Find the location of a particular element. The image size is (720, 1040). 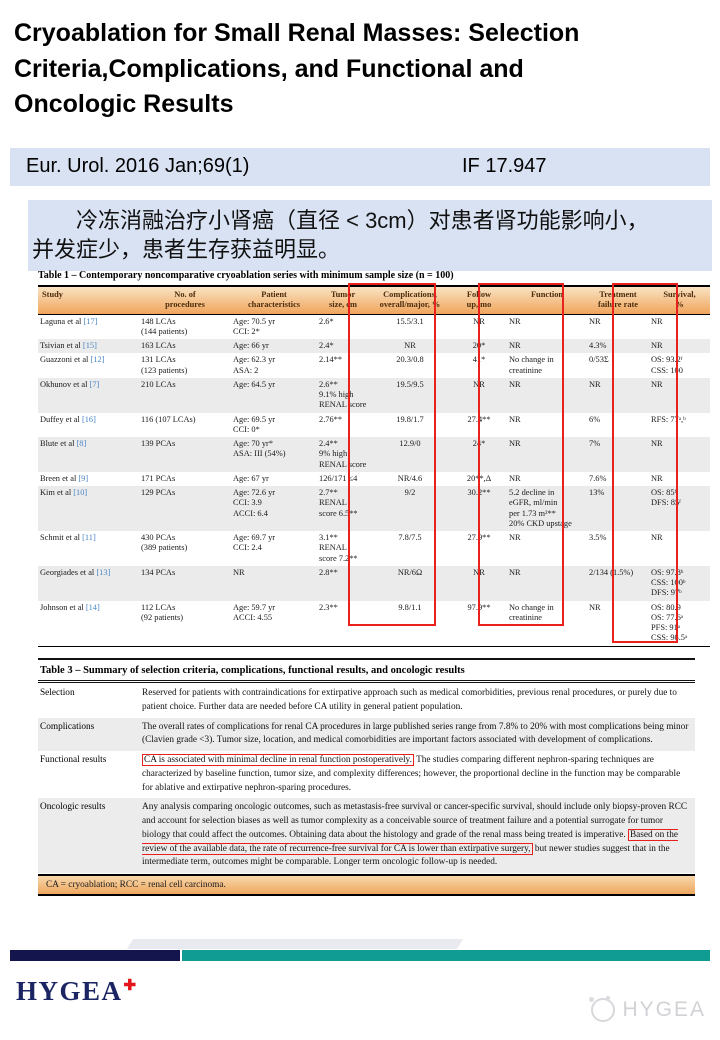

table-cell: 163 LCAs is located at coordinates (158, 345).